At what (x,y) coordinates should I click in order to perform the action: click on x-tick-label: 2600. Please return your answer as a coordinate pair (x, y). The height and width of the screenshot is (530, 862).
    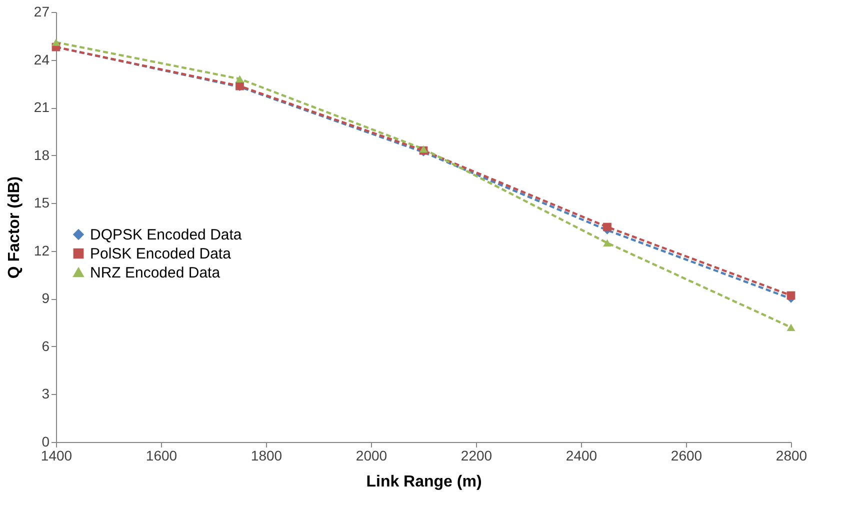
    Looking at the image, I should click on (686, 456).